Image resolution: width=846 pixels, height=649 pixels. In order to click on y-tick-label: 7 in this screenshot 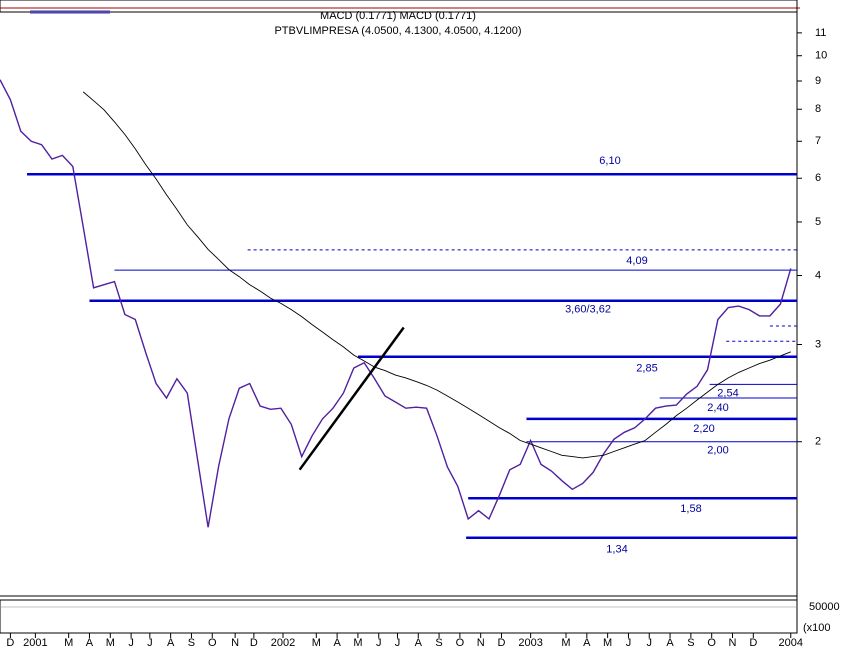, I will do `click(818, 141)`.